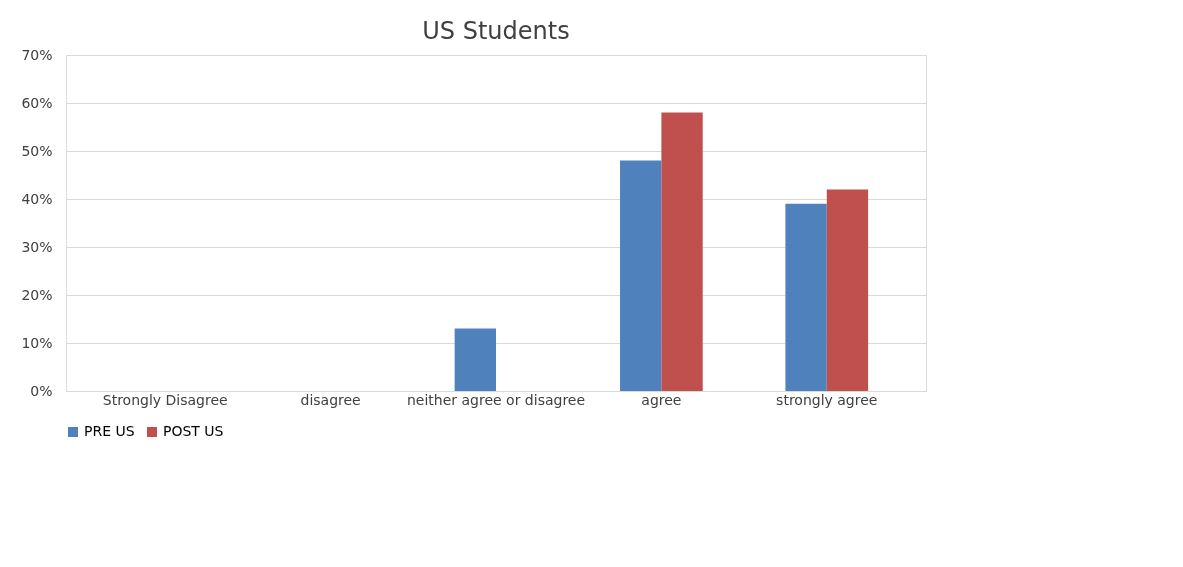 This screenshot has height=567, width=1183. What do you see at coordinates (330, 399) in the screenshot?
I see `x-tick-label: disagree` at bounding box center [330, 399].